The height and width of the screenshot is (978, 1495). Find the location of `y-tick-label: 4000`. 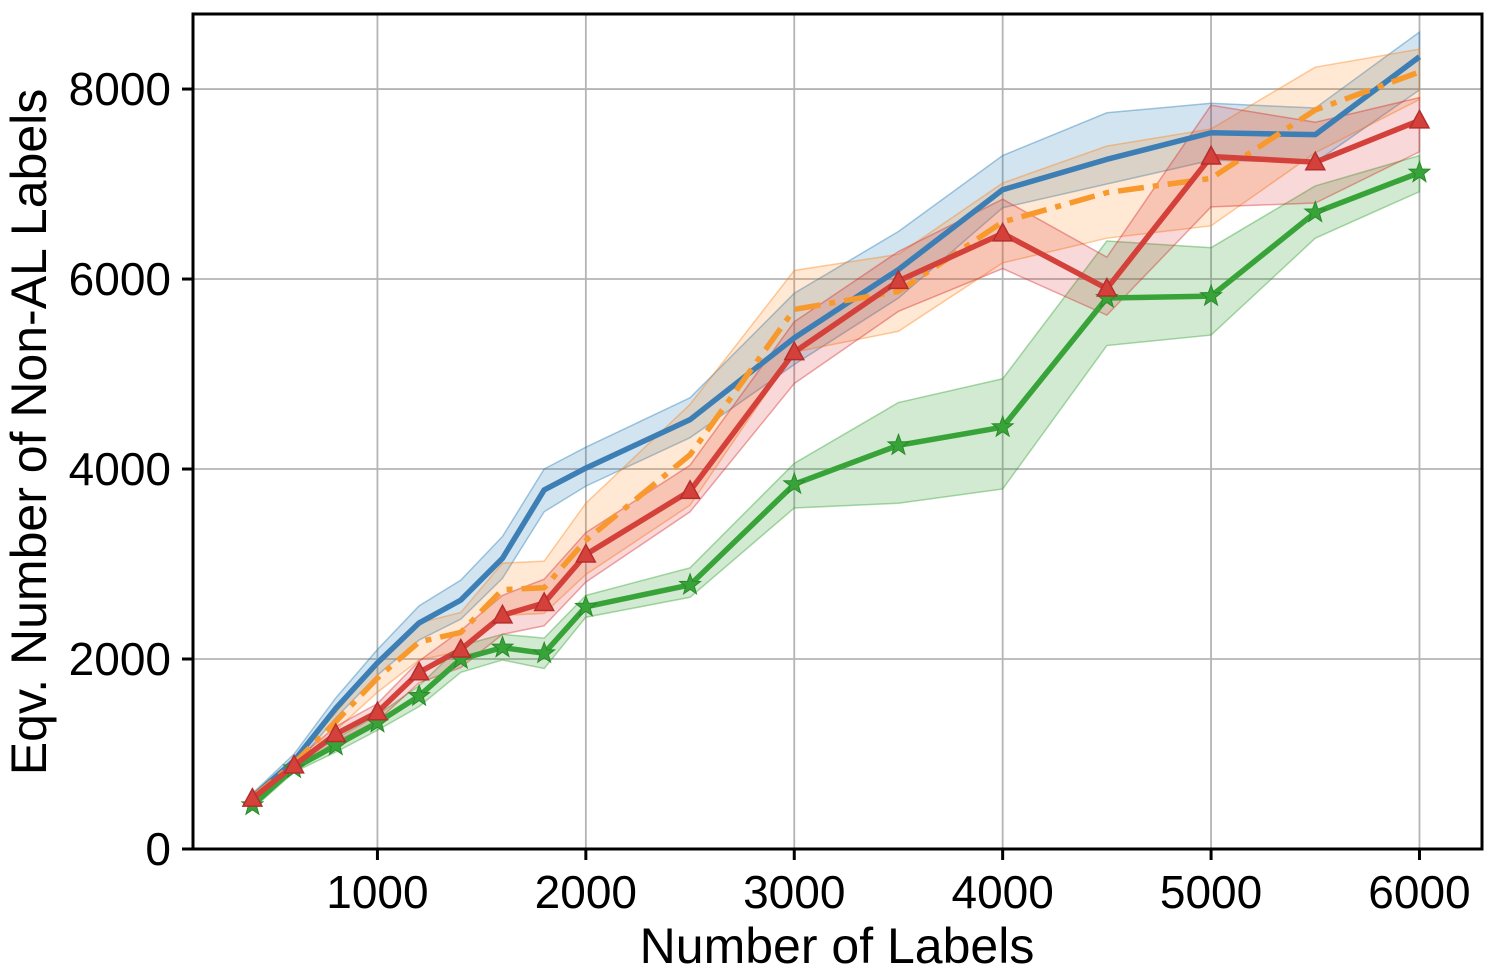

y-tick-label: 4000 is located at coordinates (120, 469).